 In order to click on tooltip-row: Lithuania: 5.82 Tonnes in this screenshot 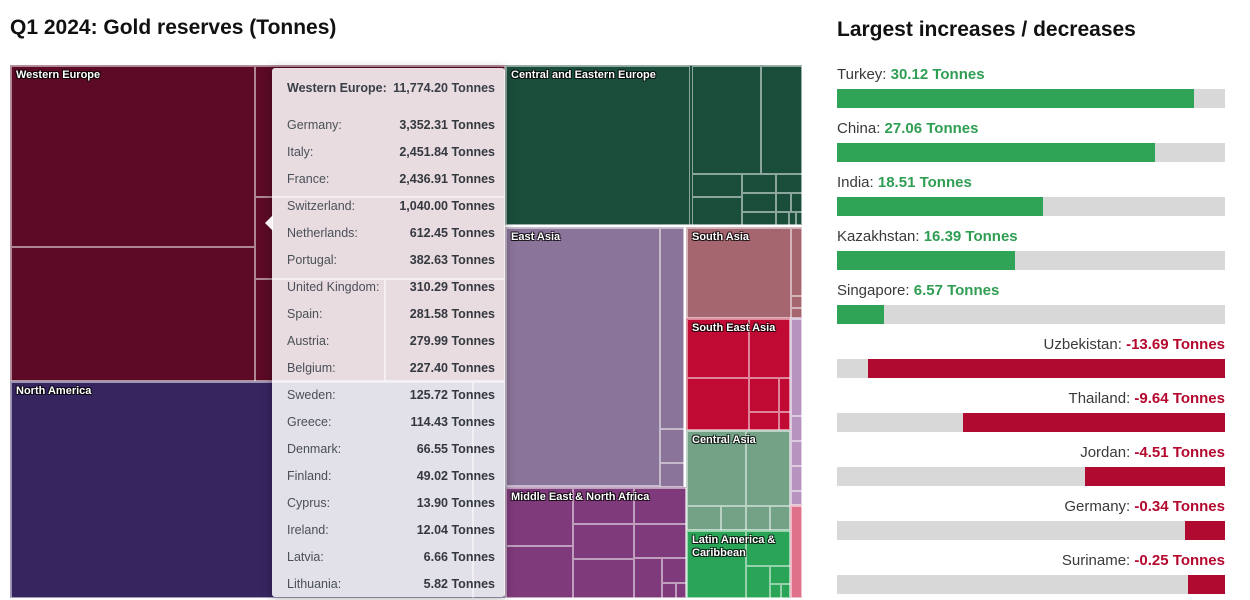, I will do `click(391, 588)`.